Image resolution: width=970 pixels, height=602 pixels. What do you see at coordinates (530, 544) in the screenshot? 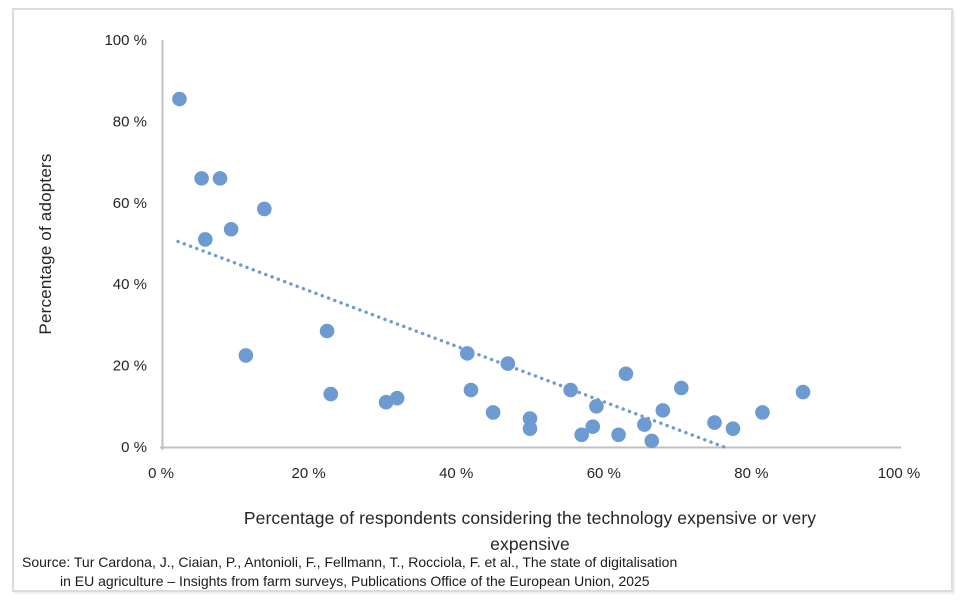
I see `x-axis-title-line2: expensive` at bounding box center [530, 544].